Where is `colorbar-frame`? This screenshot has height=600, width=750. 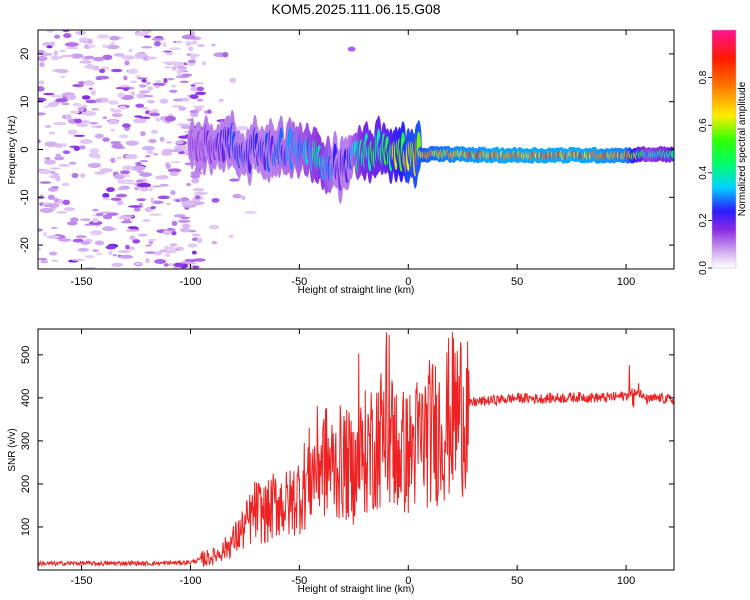 colorbar-frame is located at coordinates (724, 149).